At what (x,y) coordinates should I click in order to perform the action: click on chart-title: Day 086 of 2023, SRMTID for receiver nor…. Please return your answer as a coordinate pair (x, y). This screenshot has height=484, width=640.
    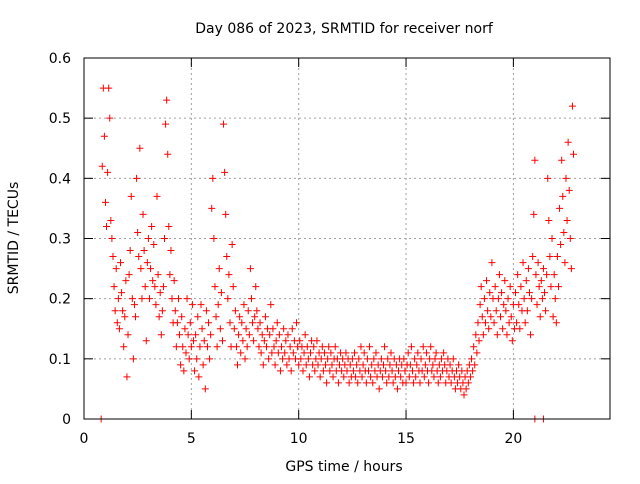
    Looking at the image, I should click on (344, 29).